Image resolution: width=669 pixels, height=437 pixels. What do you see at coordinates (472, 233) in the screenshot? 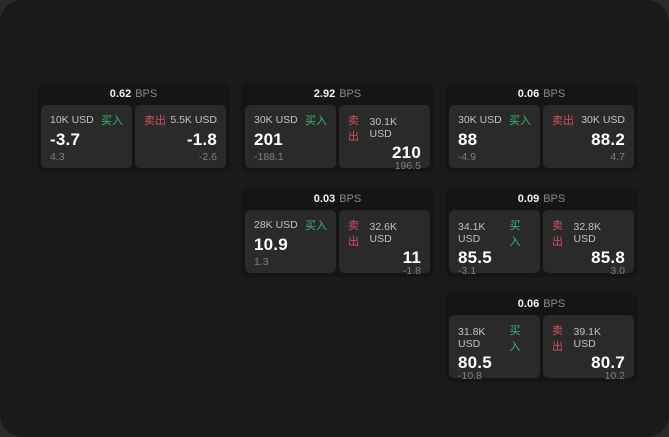
I see `buy-notional: 34.1K USD` at bounding box center [472, 233].